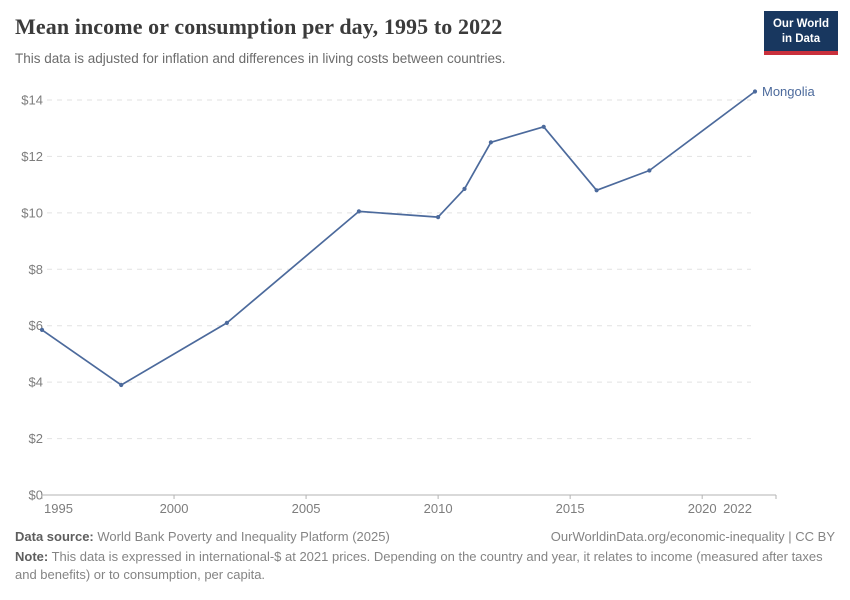  I want to click on owid-logo: Our World in Data, so click(800, 33).